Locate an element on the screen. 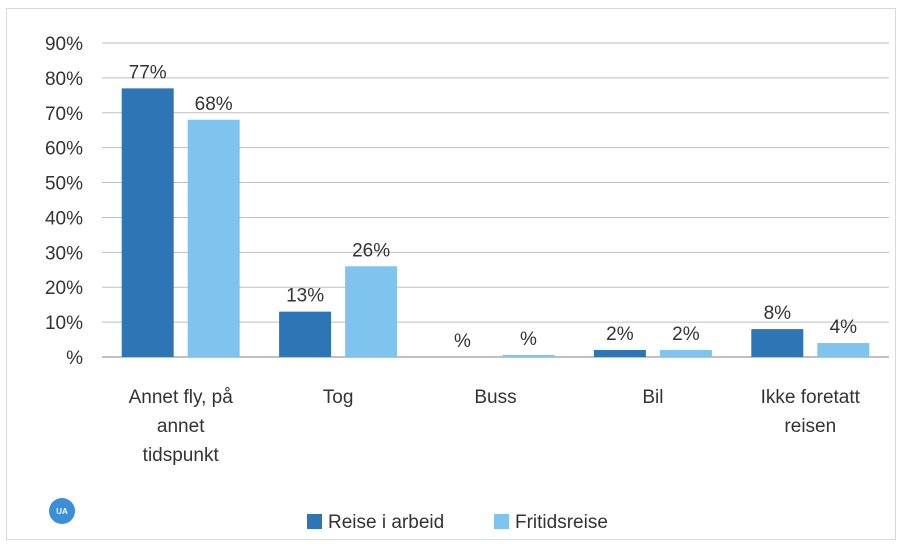  data-label-0-3: 2% is located at coordinates (620, 334).